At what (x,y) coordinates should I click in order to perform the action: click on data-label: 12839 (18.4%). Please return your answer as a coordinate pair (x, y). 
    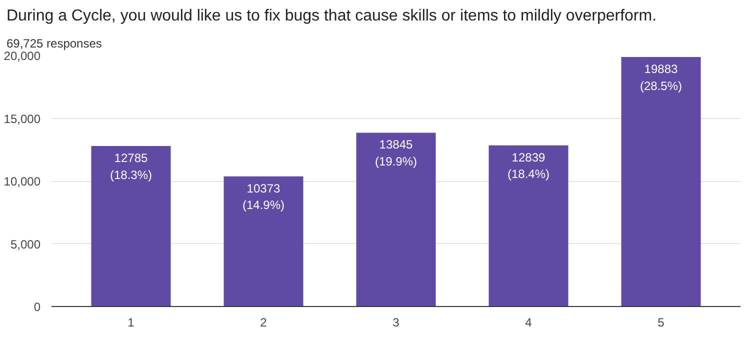
    Looking at the image, I should click on (528, 166).